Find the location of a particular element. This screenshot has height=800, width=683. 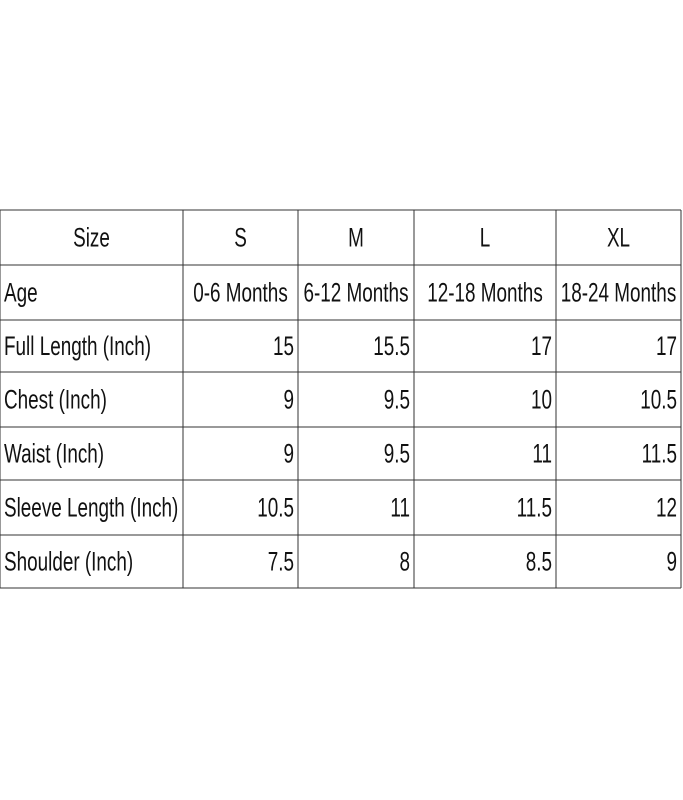

row-label: Age is located at coordinates (21, 292).